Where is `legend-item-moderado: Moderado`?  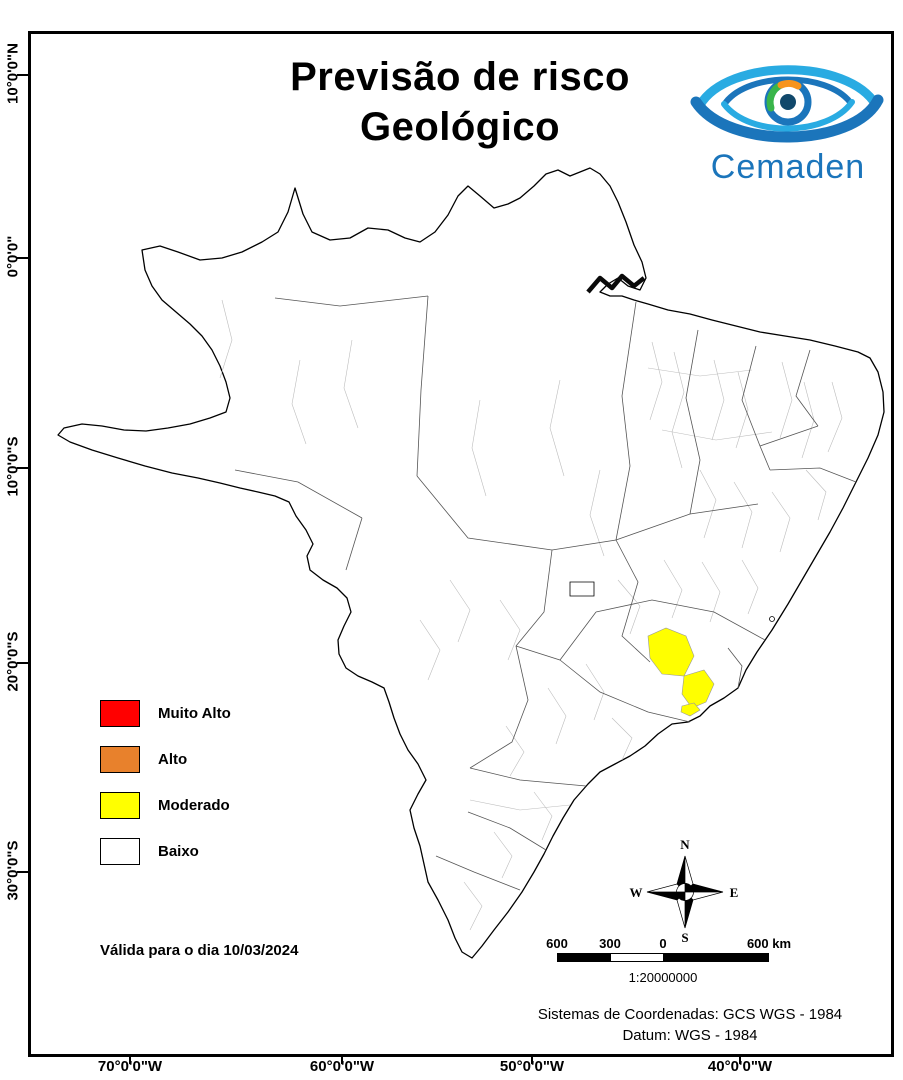 legend-item-moderado: Moderado is located at coordinates (165, 805).